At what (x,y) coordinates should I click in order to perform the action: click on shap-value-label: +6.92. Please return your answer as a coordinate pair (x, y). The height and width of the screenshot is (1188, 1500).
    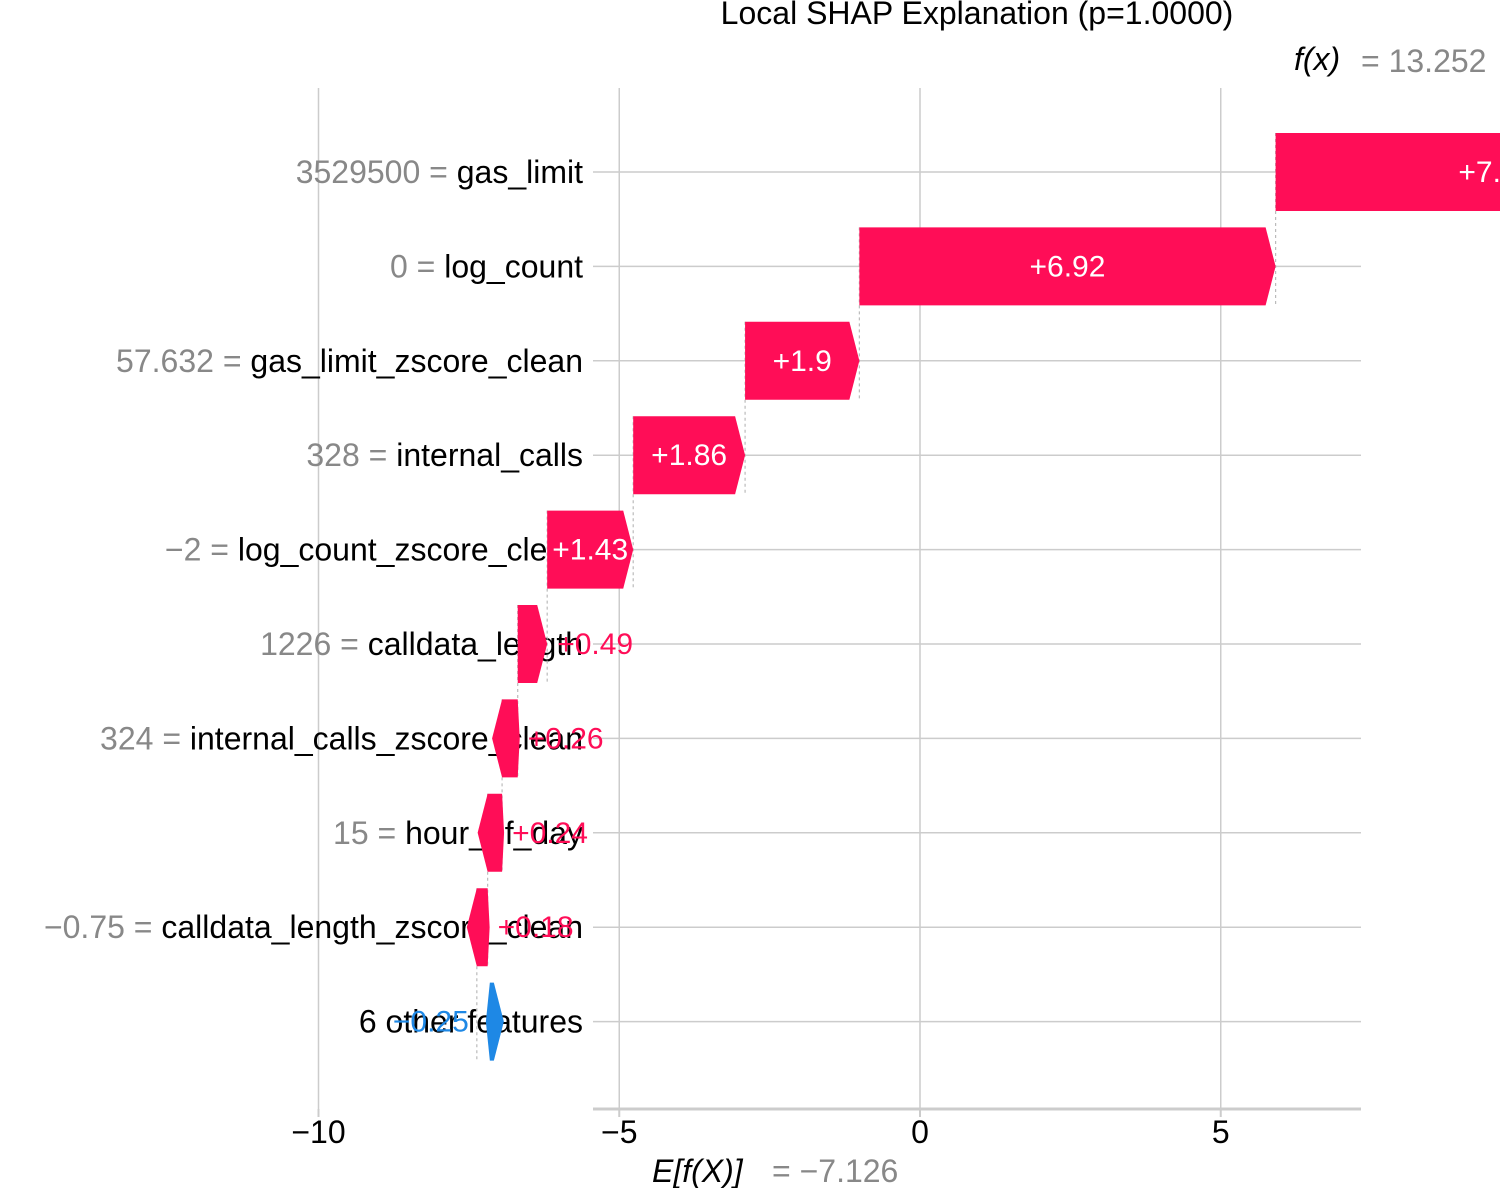
    Looking at the image, I should click on (1068, 266).